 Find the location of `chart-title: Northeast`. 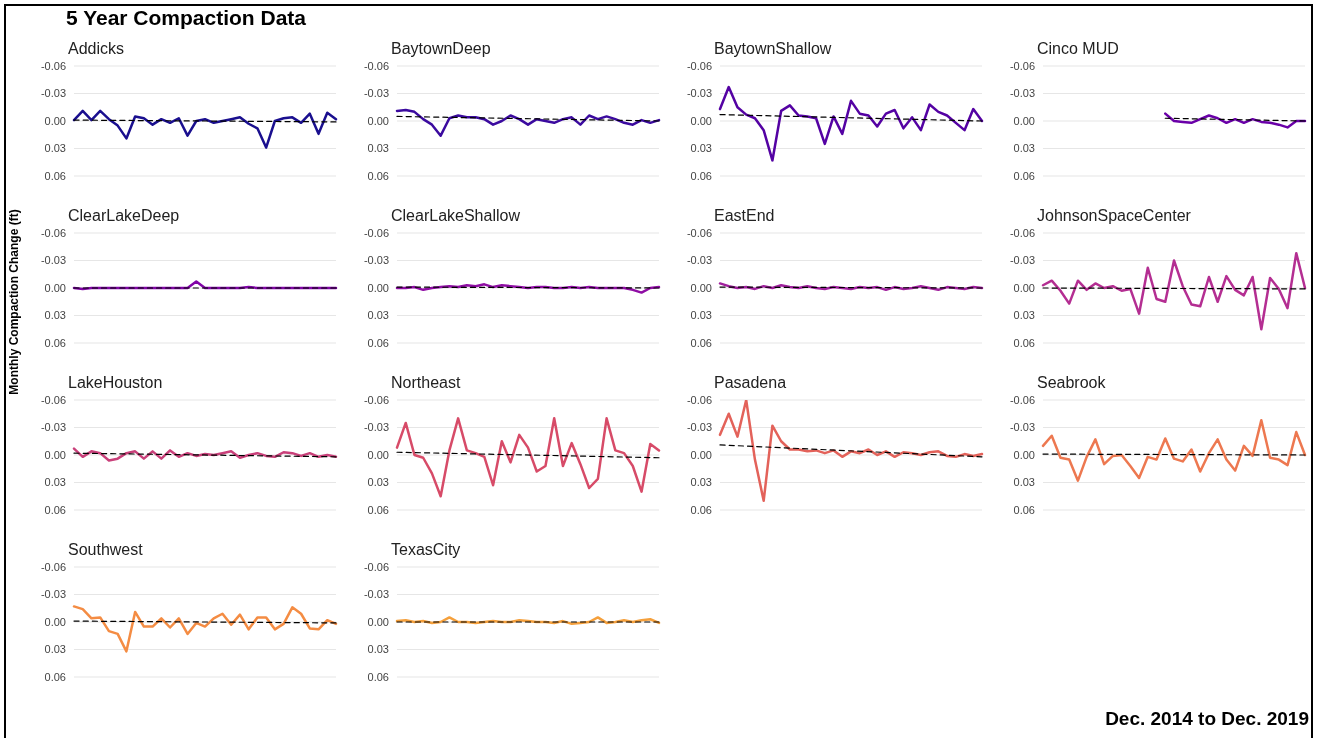

chart-title: Northeast is located at coordinates (426, 383).